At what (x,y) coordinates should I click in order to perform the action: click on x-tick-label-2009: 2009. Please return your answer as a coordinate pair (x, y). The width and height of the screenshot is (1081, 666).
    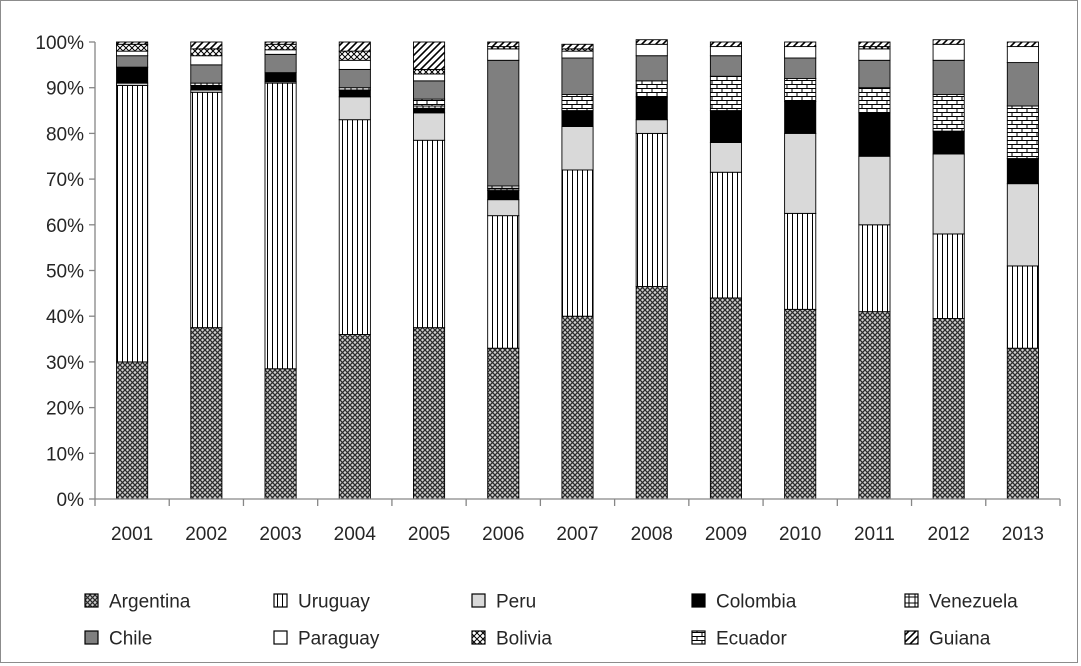
    Looking at the image, I should click on (726, 534).